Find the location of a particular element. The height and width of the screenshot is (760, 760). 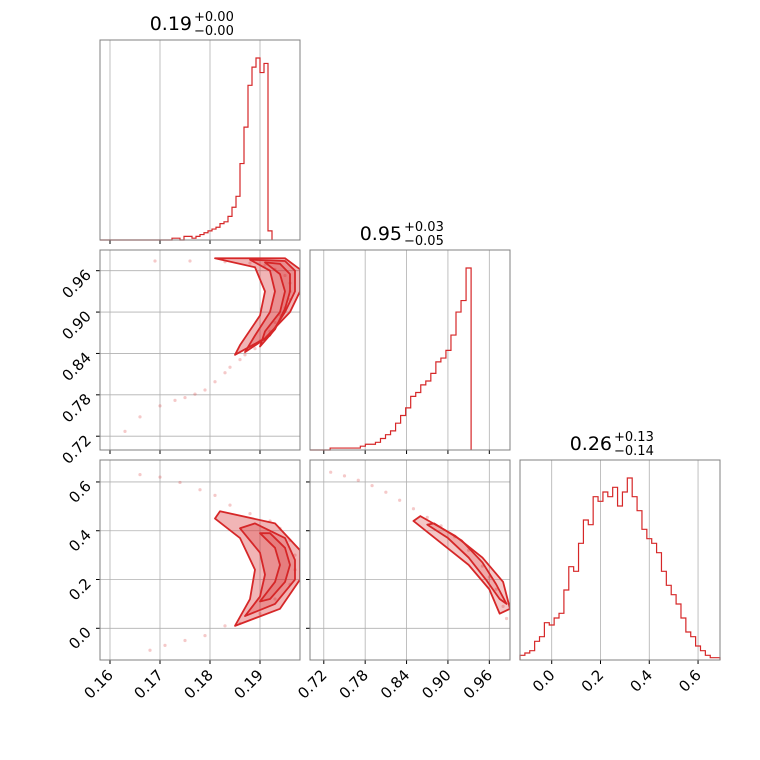

x-tick-label: 0.84 is located at coordinates (395, 684).